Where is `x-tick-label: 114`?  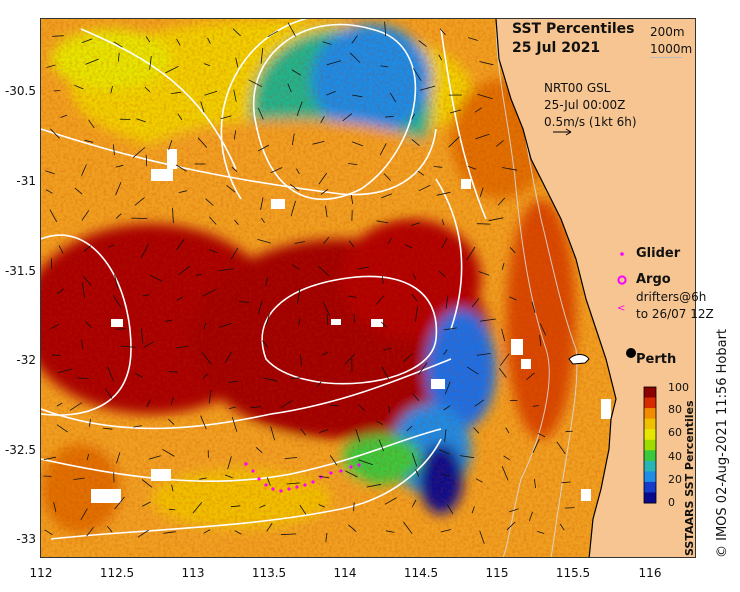 x-tick-label: 114 is located at coordinates (345, 573).